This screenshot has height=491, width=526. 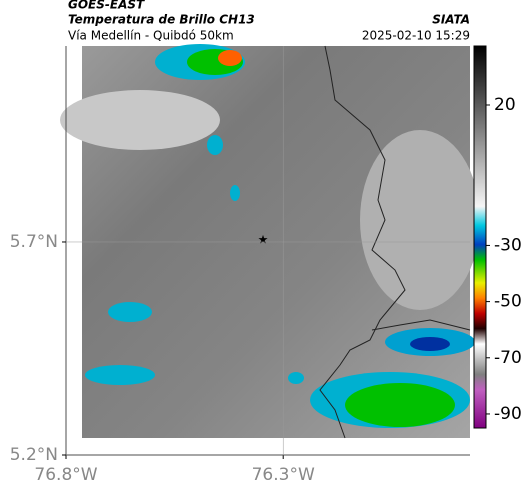 I want to click on route: Vía Medellín - Quibdó 50km, so click(x=151, y=36).